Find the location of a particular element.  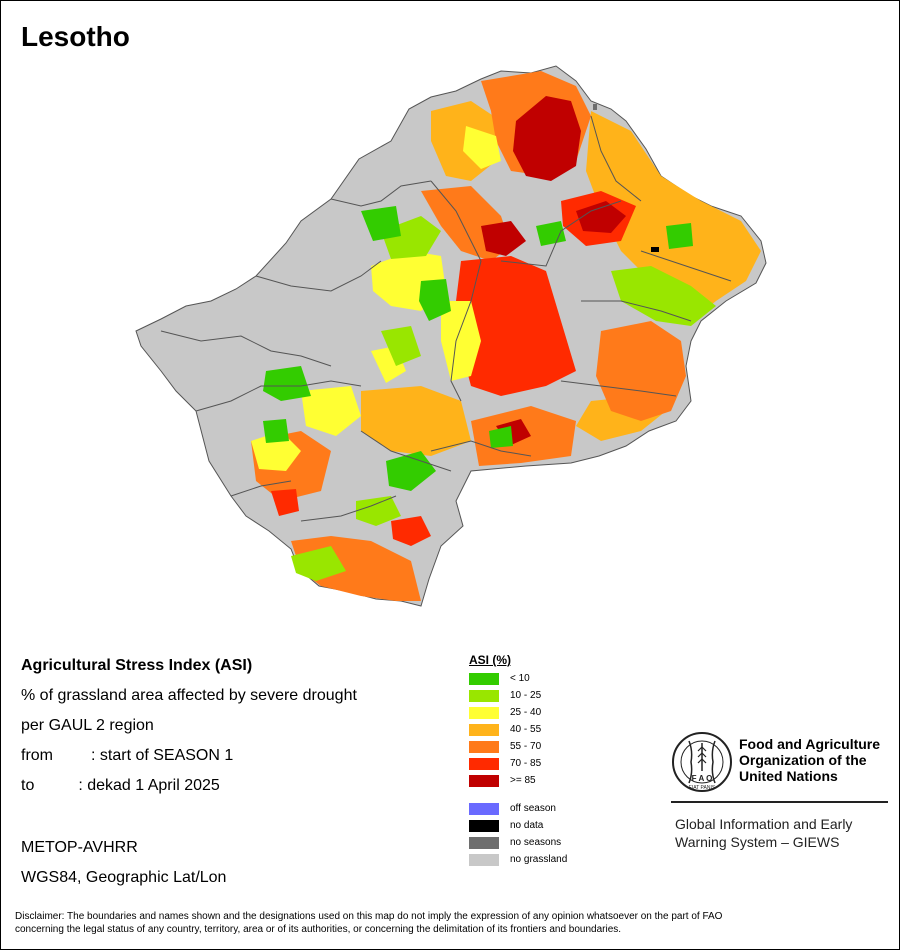

projection: WGS84, Geographic Lat/Lon is located at coordinates (124, 877).